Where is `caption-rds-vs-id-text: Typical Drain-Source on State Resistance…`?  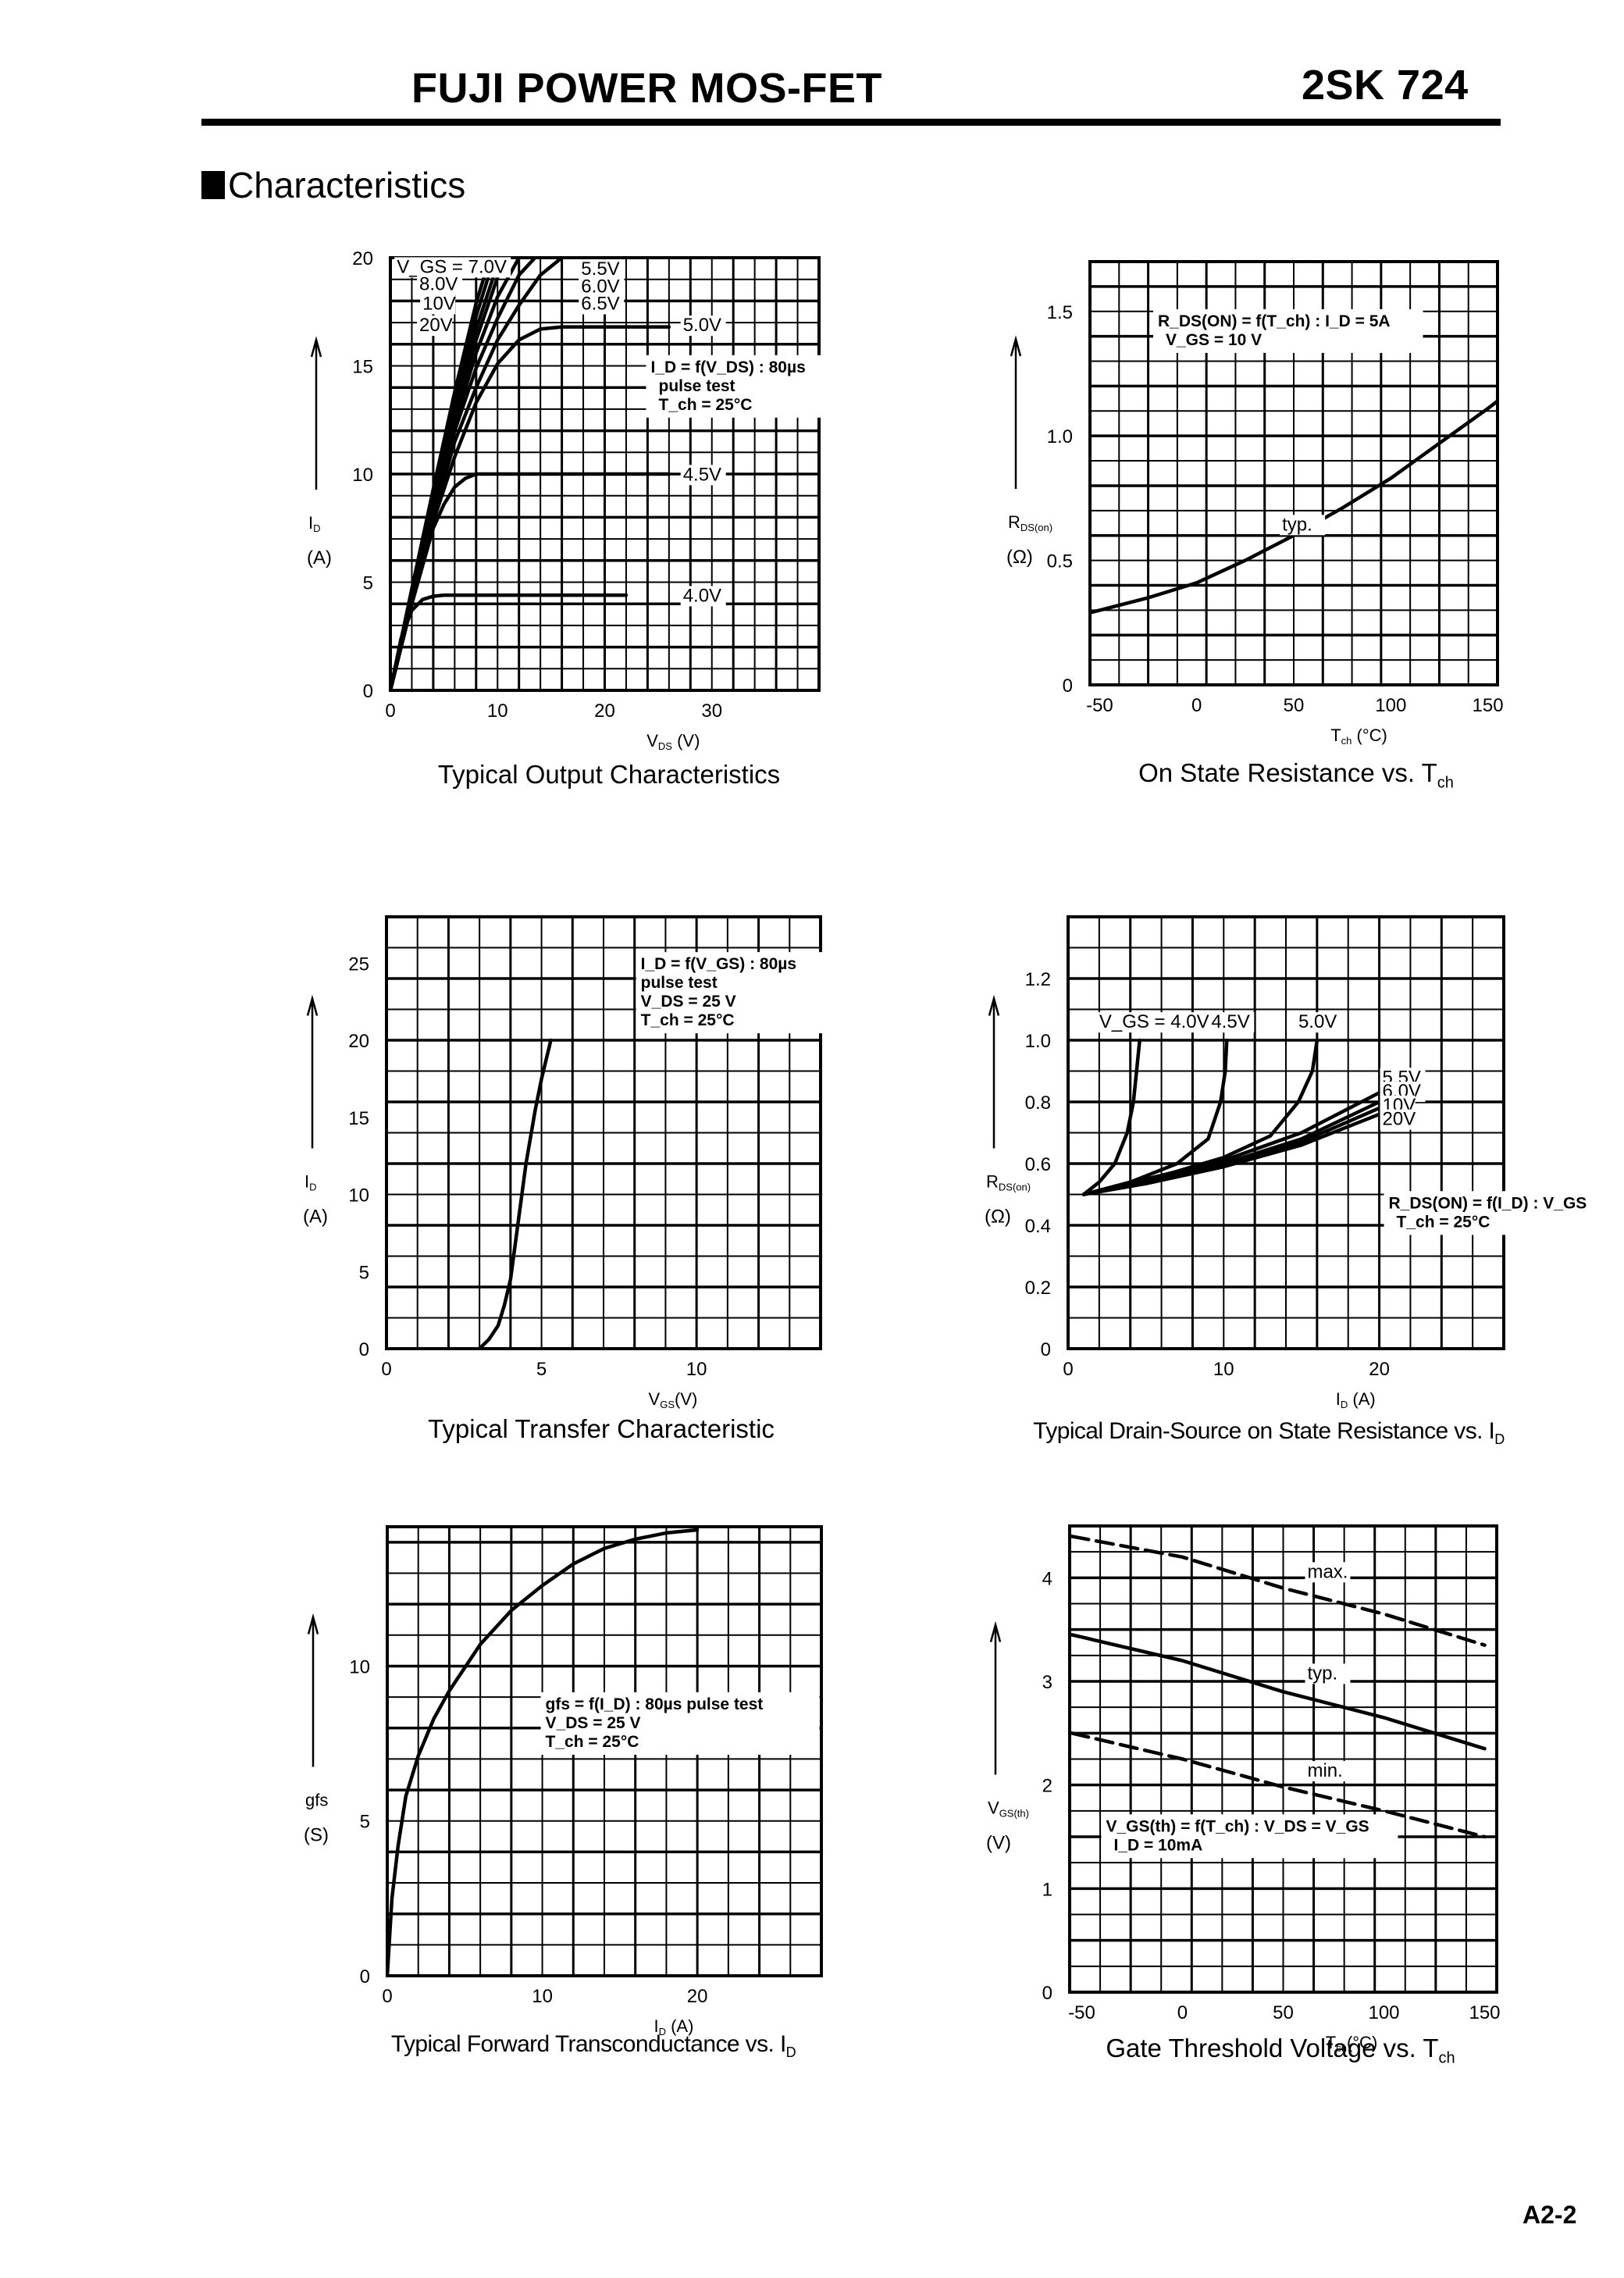 caption-rds-vs-id-text: Typical Drain-Source on State Resistance… is located at coordinates (1264, 1431).